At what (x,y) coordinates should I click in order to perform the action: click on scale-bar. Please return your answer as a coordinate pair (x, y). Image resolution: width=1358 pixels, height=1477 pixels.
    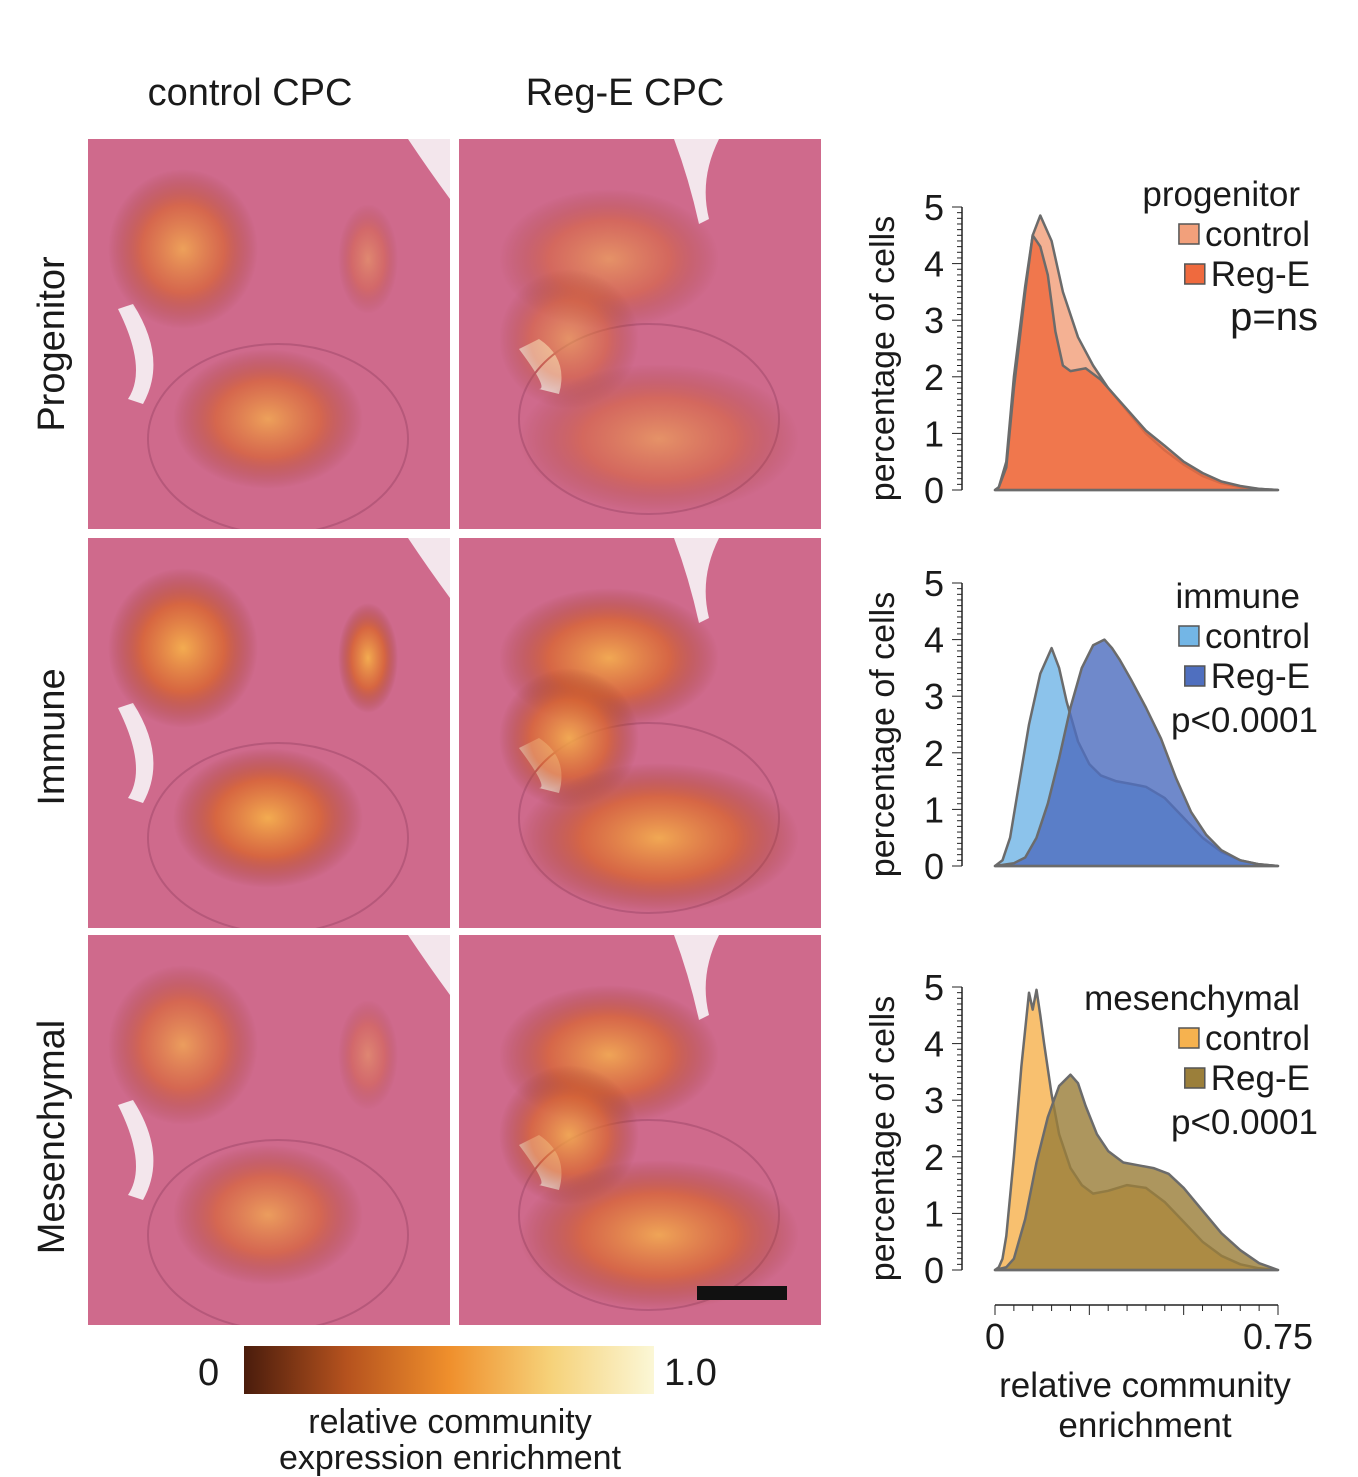
    Looking at the image, I should click on (742, 1293).